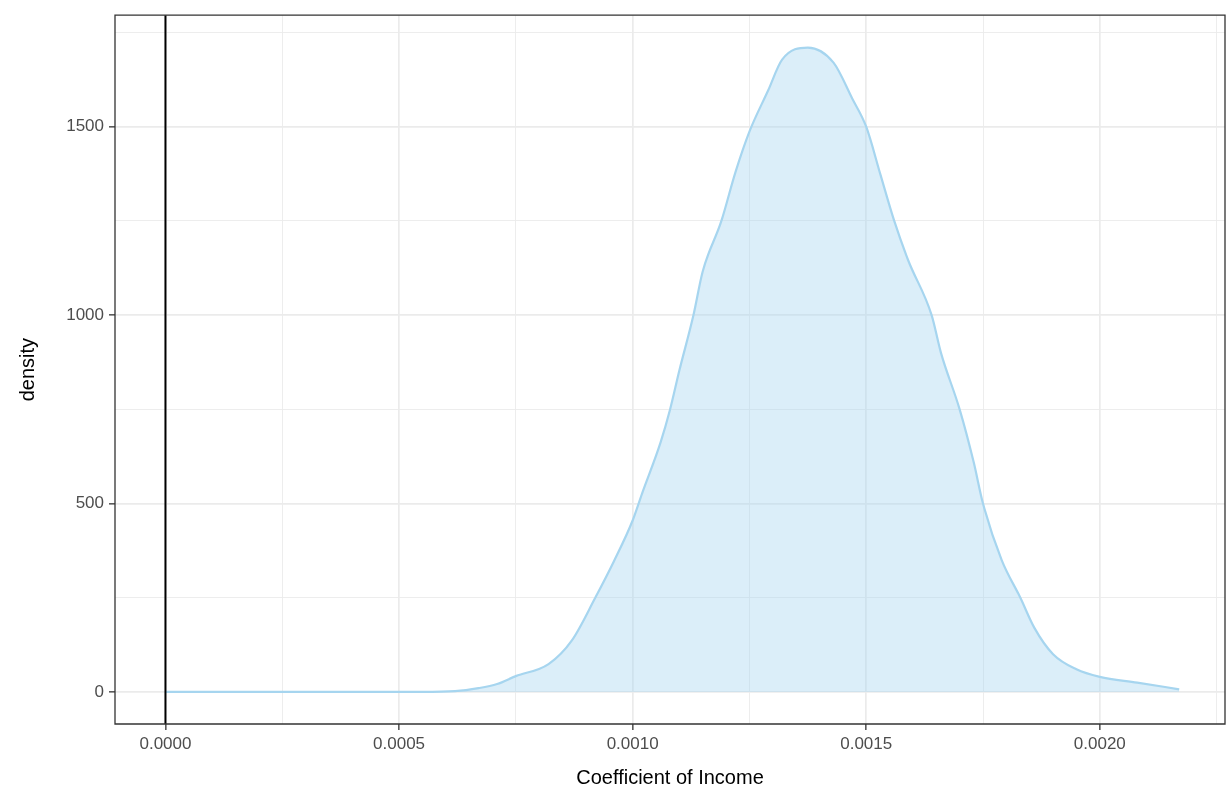 Image resolution: width=1226 pixels, height=794 pixels. What do you see at coordinates (632, 743) in the screenshot?
I see `x-tick-label: 0.0010` at bounding box center [632, 743].